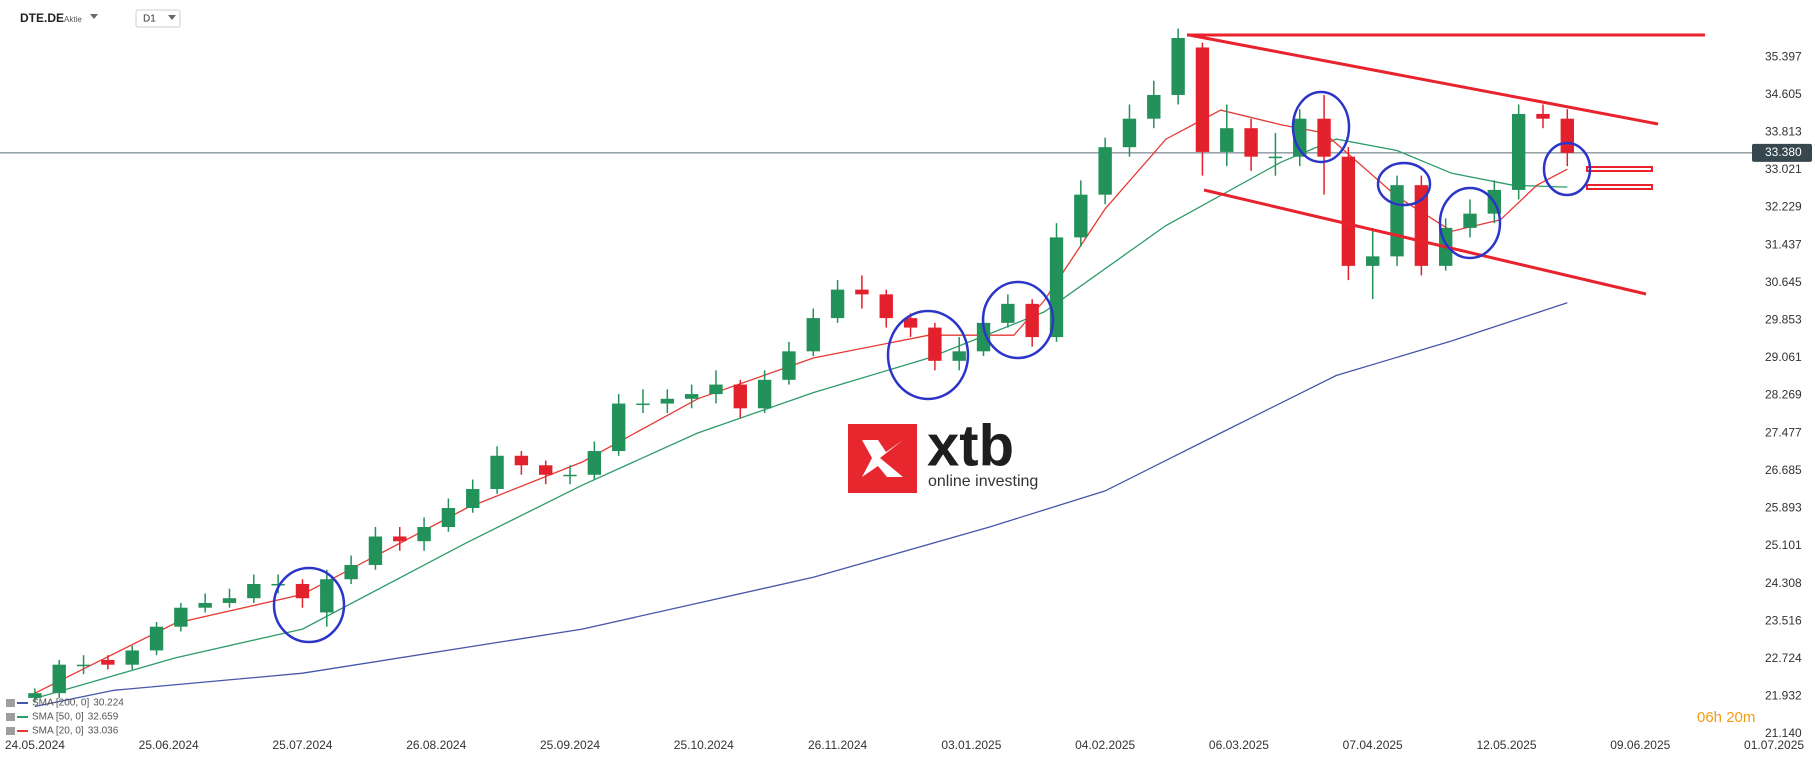  I want to click on timeframe: D1, so click(149, 19).